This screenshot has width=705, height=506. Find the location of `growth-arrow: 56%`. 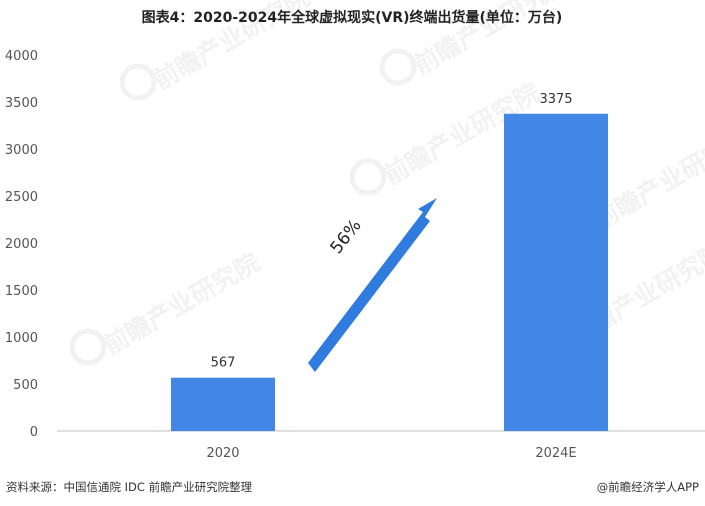

growth-arrow: 56% is located at coordinates (372, 285).